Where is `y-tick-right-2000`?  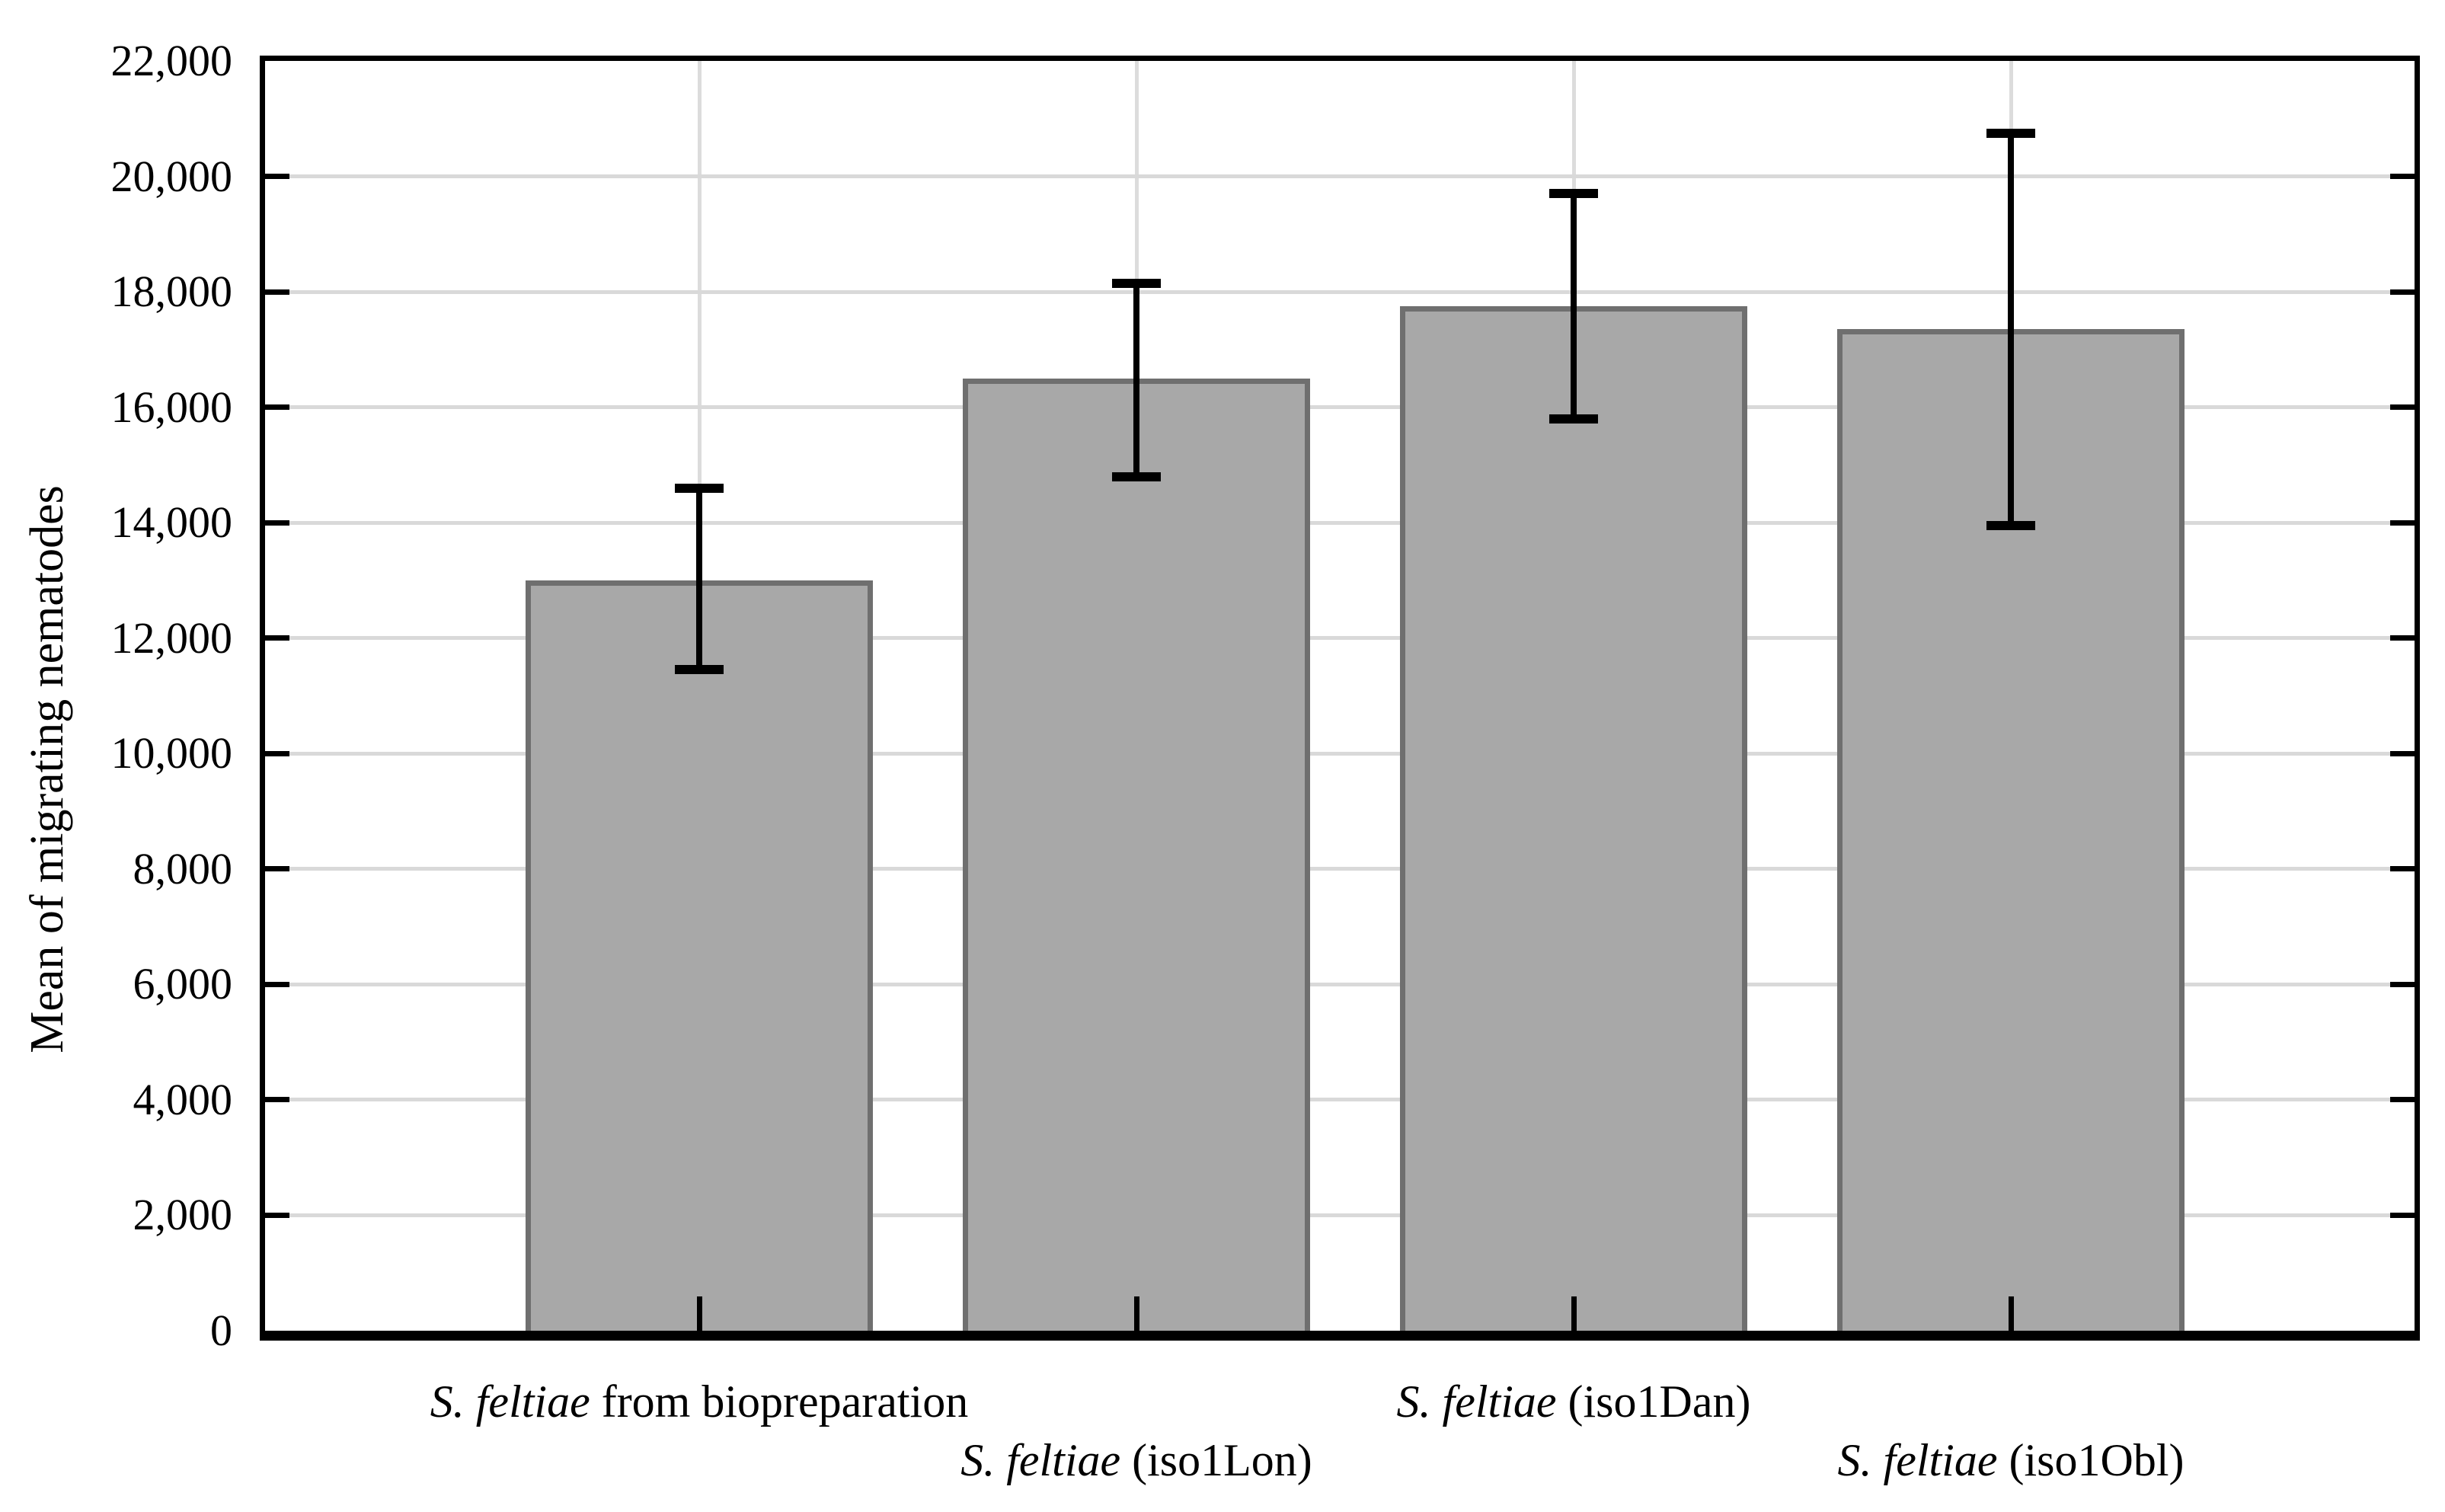 y-tick-right-2000 is located at coordinates (2402, 1215).